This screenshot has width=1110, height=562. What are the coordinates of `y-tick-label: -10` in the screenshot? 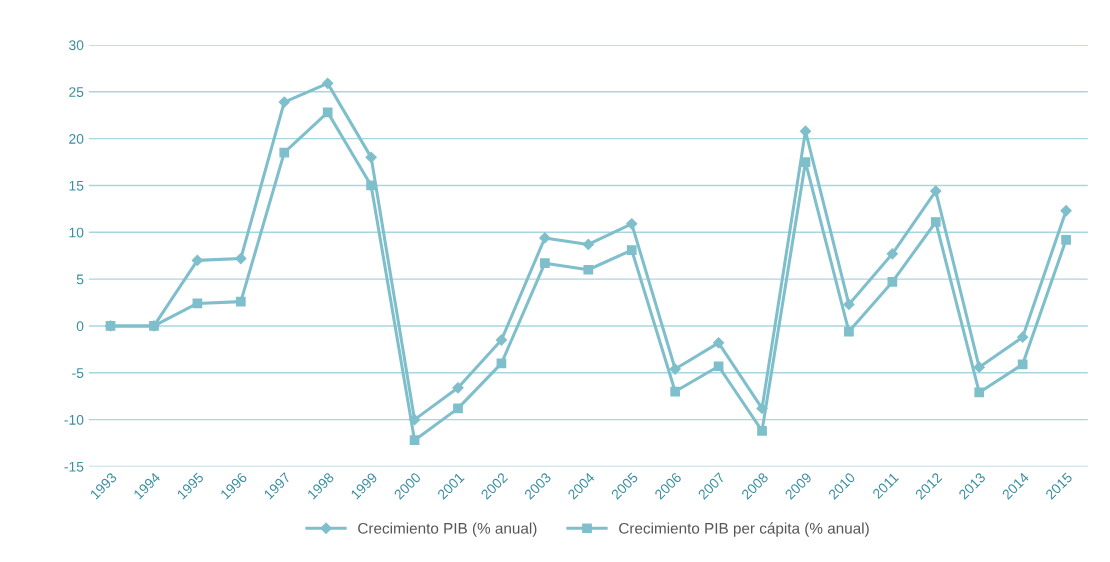 It's located at (74, 419).